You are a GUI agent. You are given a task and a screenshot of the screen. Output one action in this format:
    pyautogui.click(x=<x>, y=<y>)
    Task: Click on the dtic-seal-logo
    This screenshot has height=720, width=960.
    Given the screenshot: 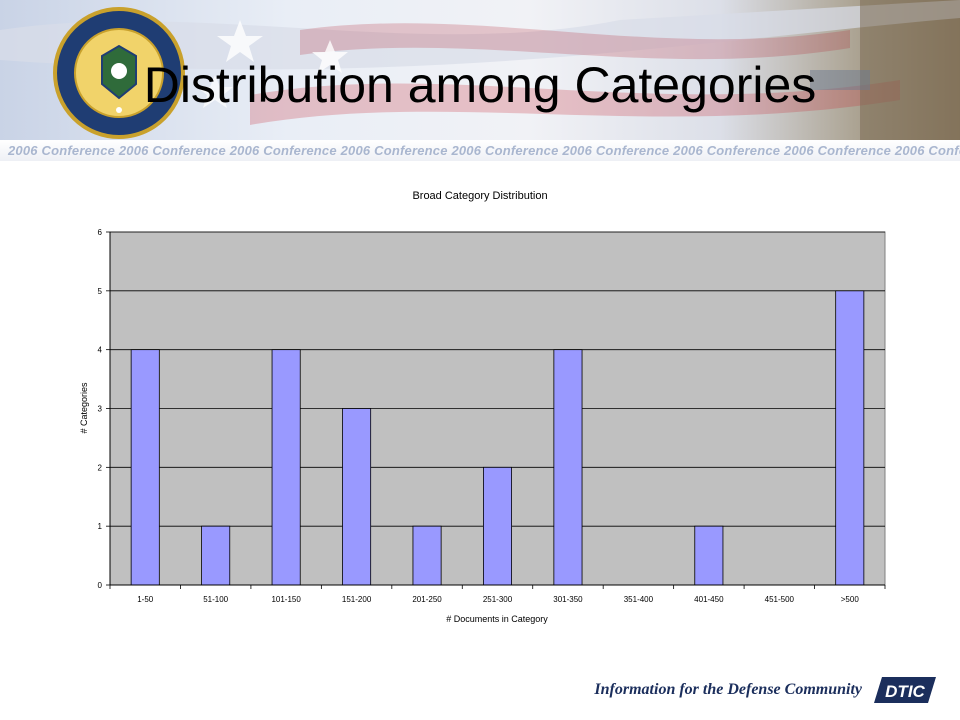 What is the action you would take?
    pyautogui.click(x=119, y=73)
    